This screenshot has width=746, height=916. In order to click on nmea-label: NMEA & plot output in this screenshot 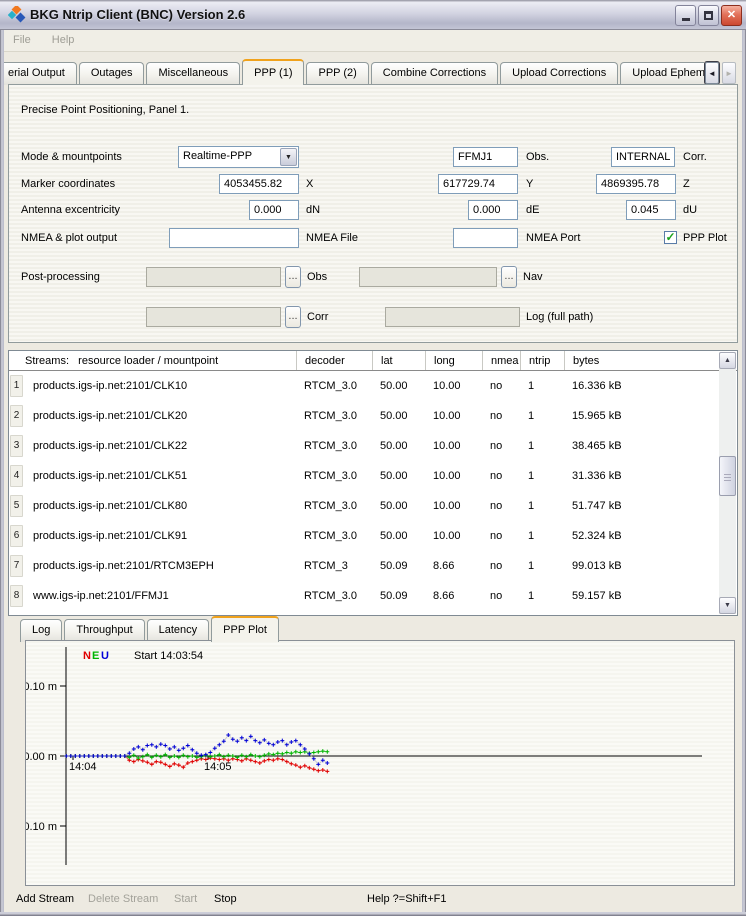, I will do `click(69, 238)`.